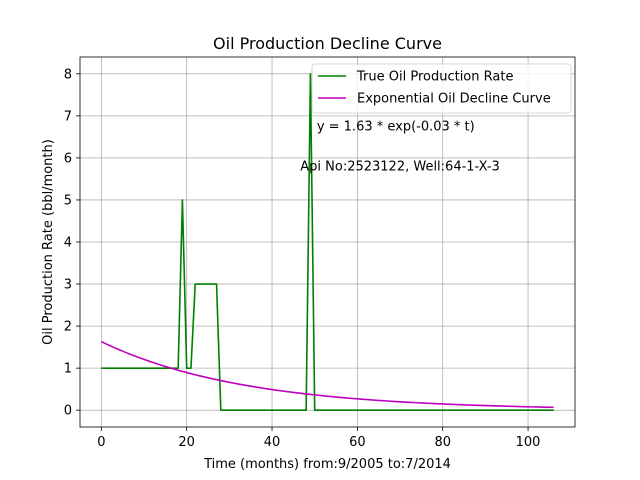 The width and height of the screenshot is (640, 480). Describe the element at coordinates (68, 285) in the screenshot. I see `y-tick-label: 3` at that location.